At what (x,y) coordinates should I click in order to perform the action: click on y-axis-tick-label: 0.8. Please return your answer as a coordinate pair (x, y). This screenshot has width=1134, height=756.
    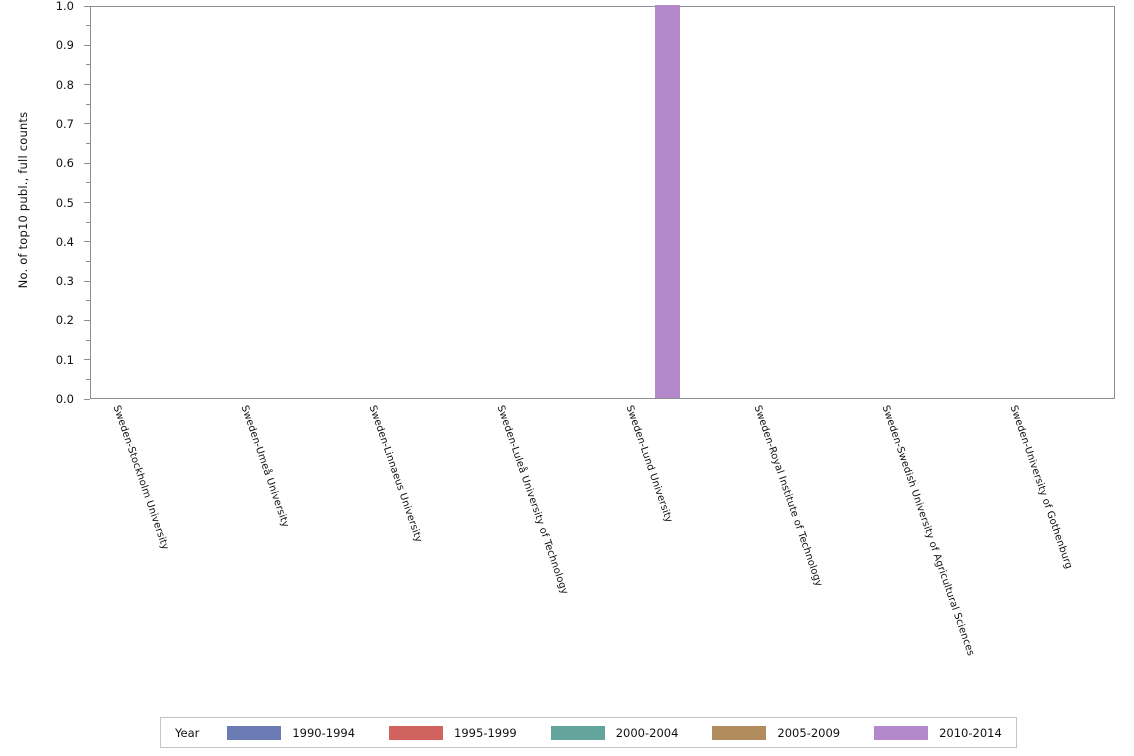
    Looking at the image, I should click on (64, 84).